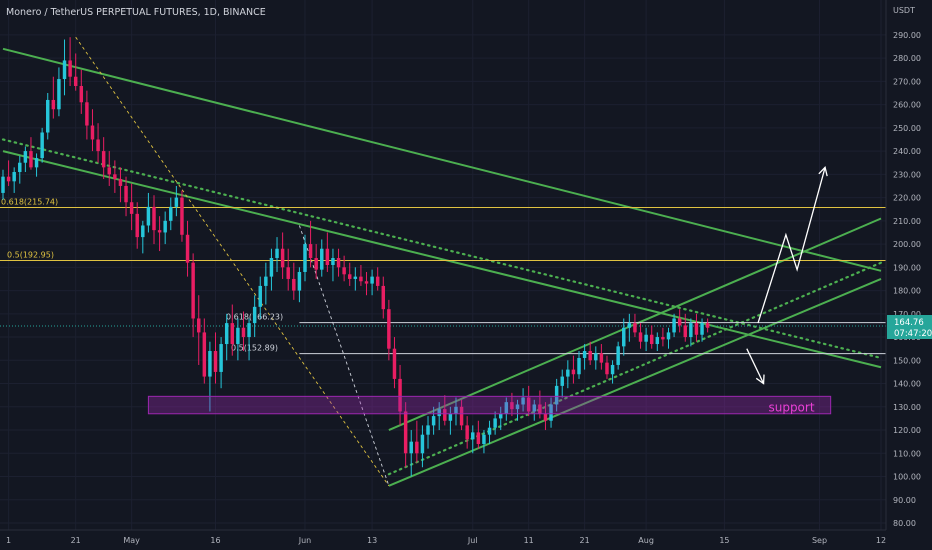 This screenshot has width=932, height=550. What do you see at coordinates (8, 540) in the screenshot?
I see `time-tick-label: 1` at bounding box center [8, 540].